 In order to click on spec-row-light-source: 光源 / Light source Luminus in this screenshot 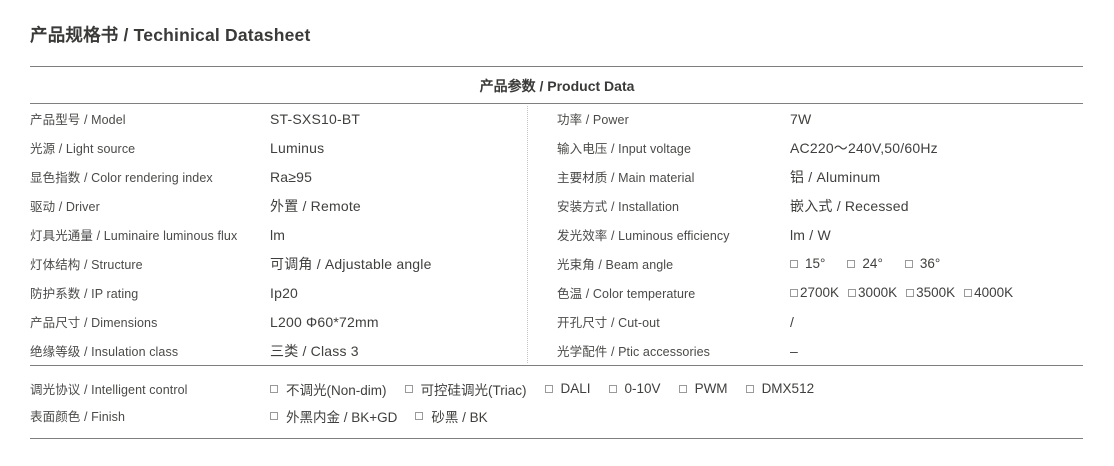, I will do `click(275, 147)`.